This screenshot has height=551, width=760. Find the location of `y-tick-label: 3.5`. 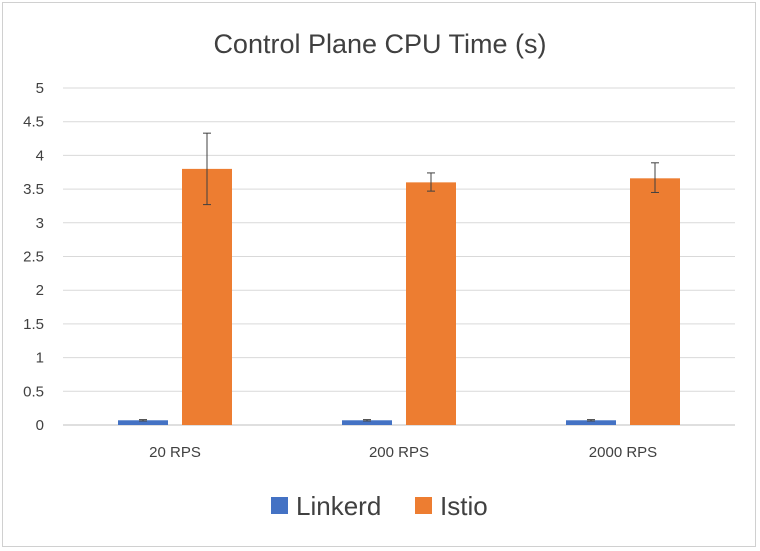

y-tick-label: 3.5 is located at coordinates (33, 189).